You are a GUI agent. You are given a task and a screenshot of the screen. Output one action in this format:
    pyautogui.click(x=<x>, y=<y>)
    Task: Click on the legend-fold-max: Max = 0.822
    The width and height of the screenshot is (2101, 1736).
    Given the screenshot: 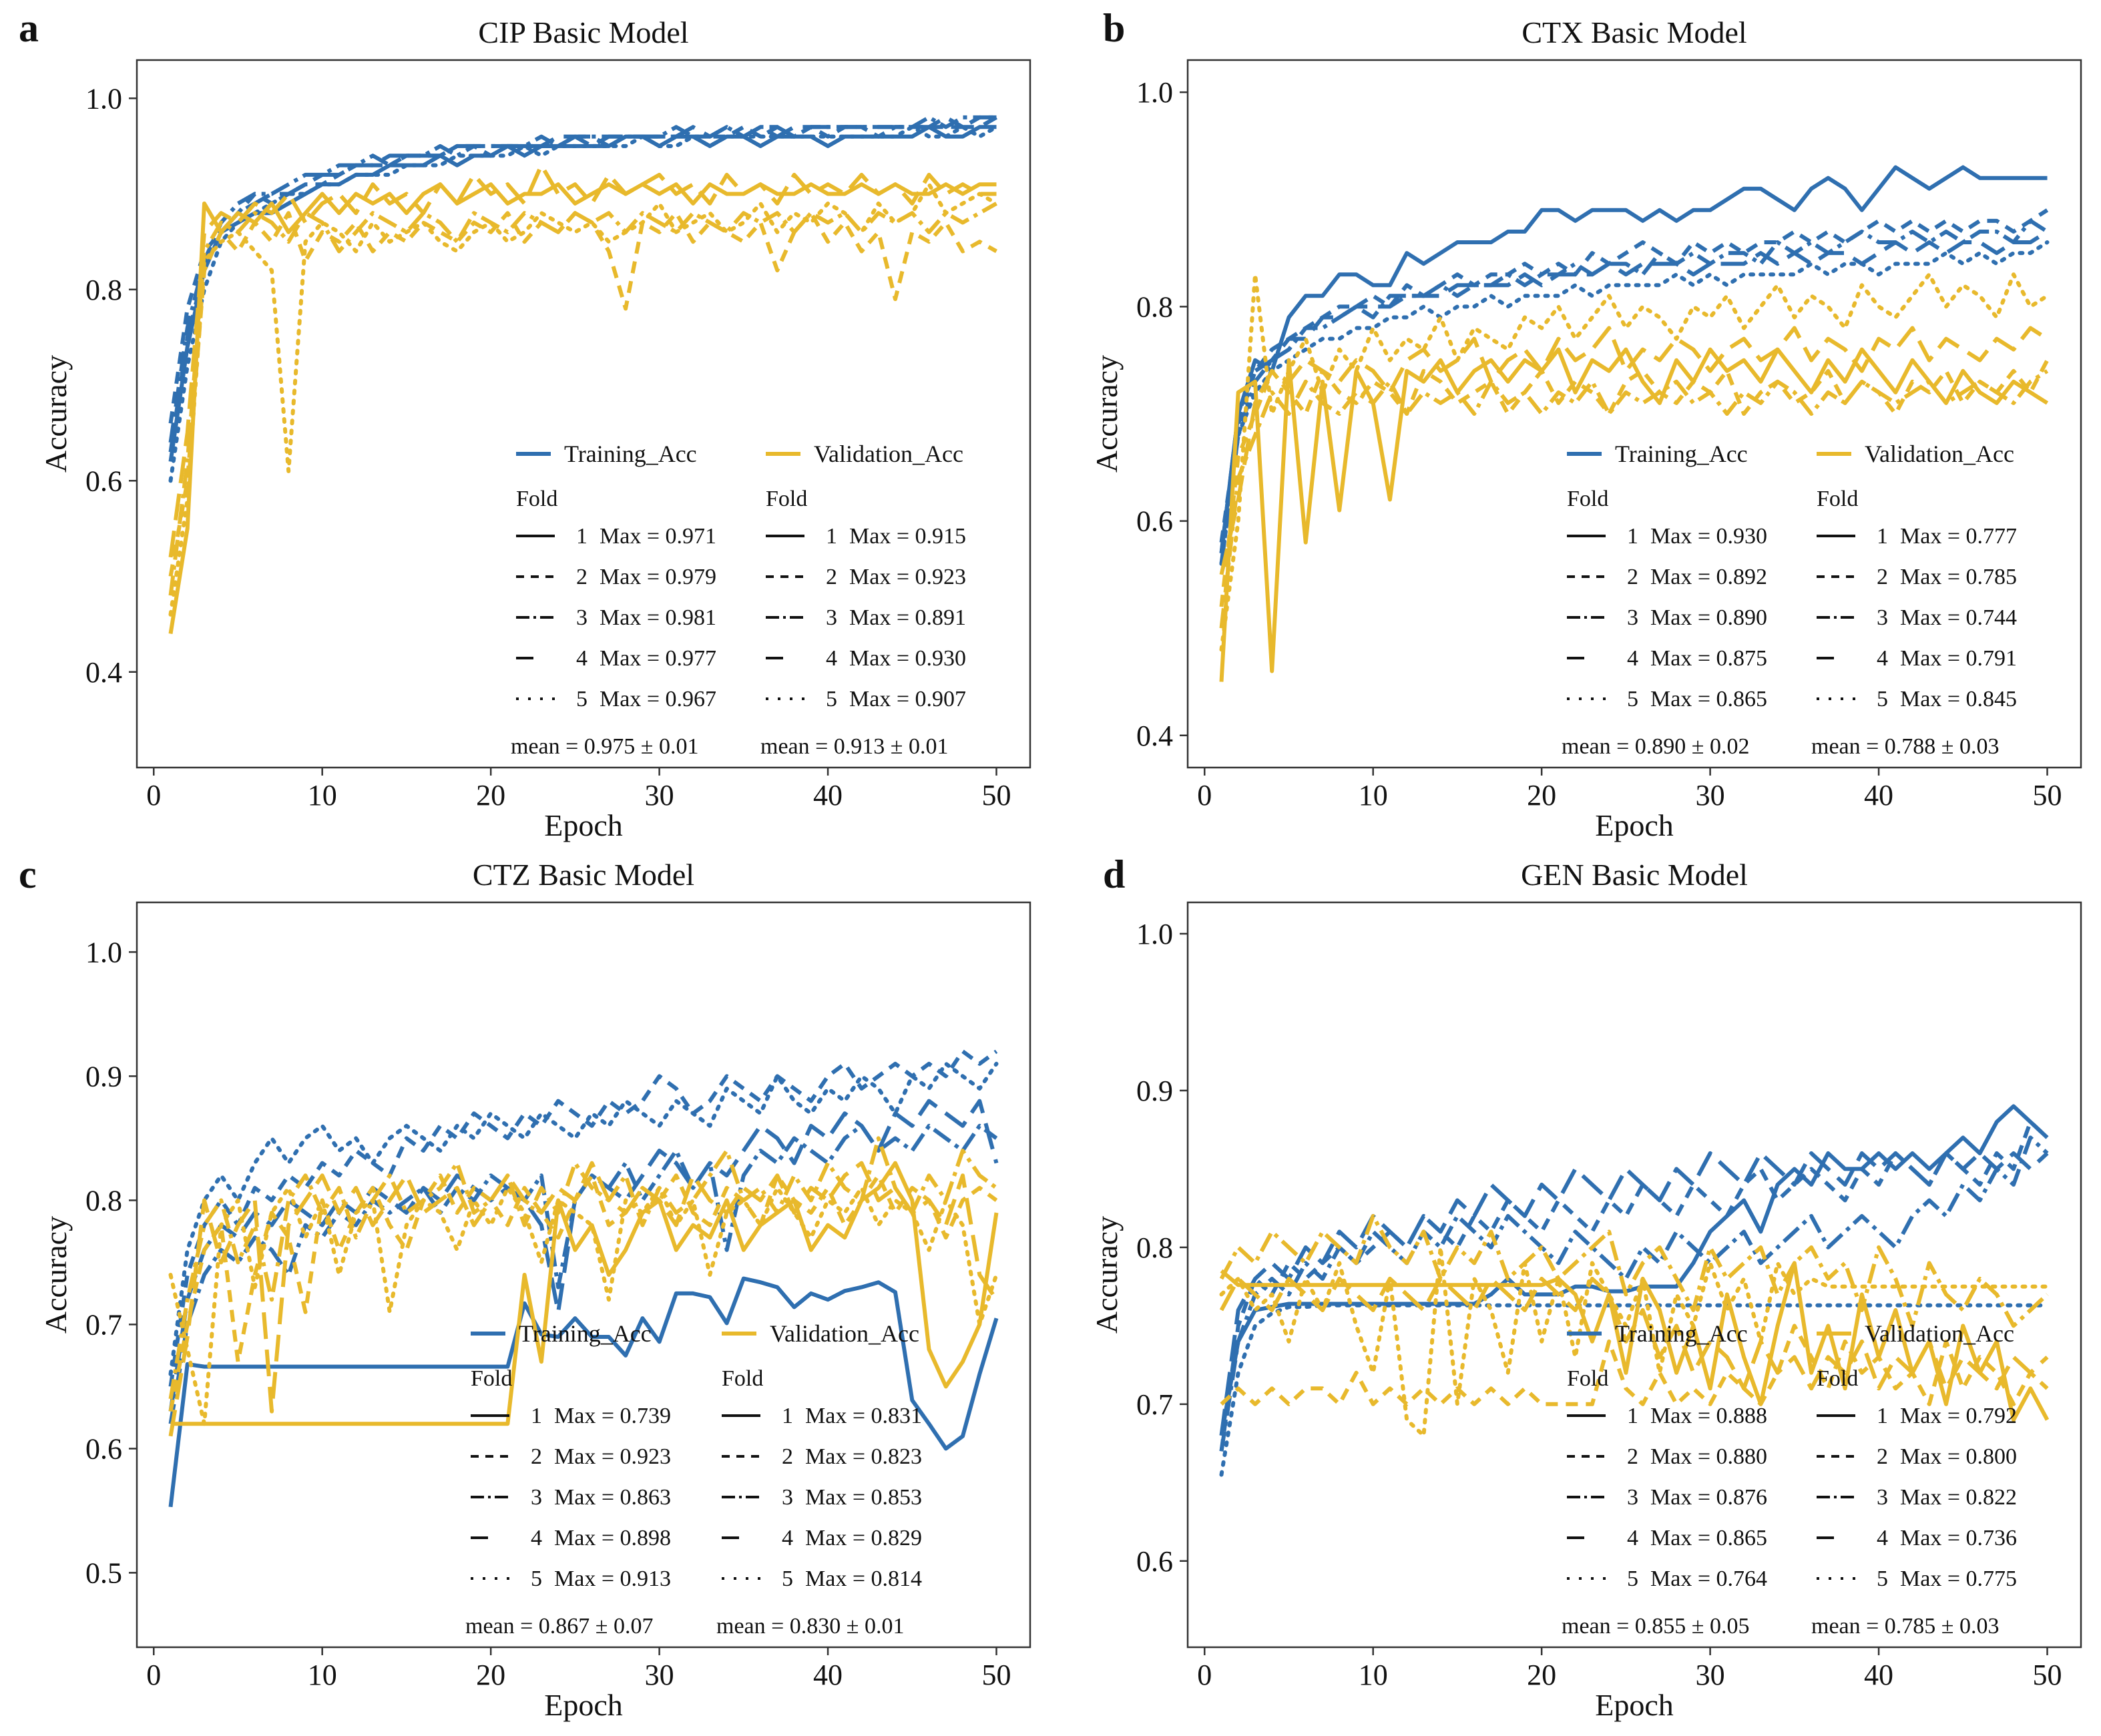 What is the action you would take?
    pyautogui.click(x=1959, y=1497)
    